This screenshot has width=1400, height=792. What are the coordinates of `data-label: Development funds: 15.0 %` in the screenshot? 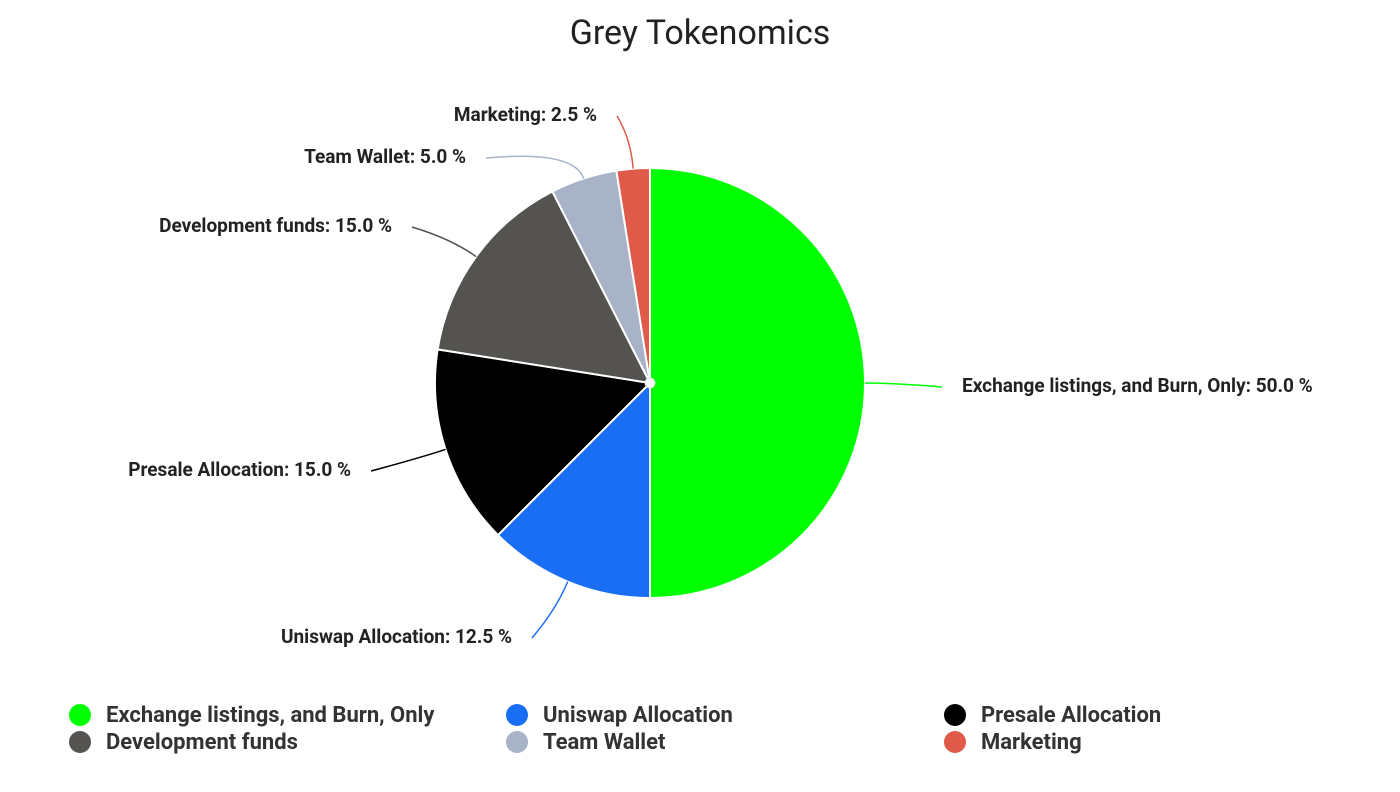 It's located at (275, 225).